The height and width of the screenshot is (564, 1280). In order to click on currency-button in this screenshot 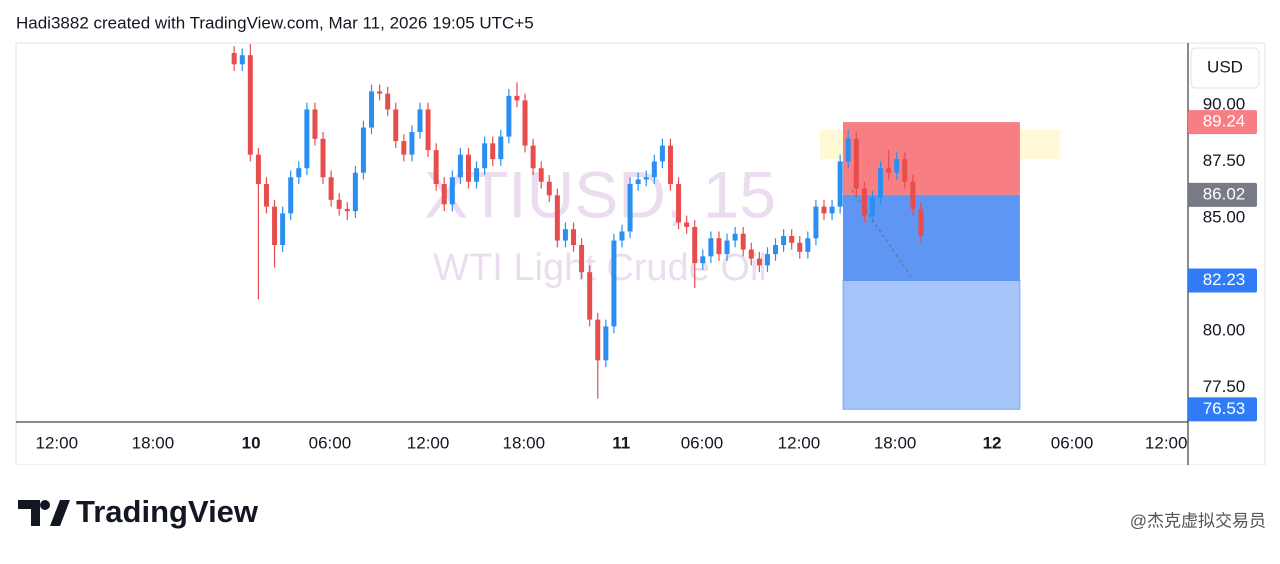, I will do `click(1225, 68)`.